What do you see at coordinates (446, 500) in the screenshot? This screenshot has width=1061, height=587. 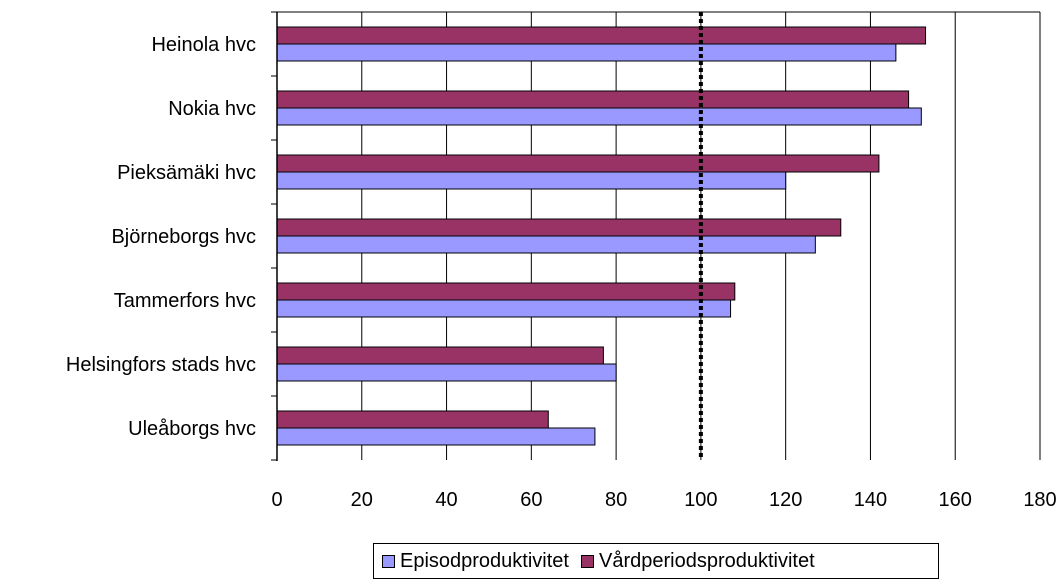 I see `x-tick-label: 40` at bounding box center [446, 500].